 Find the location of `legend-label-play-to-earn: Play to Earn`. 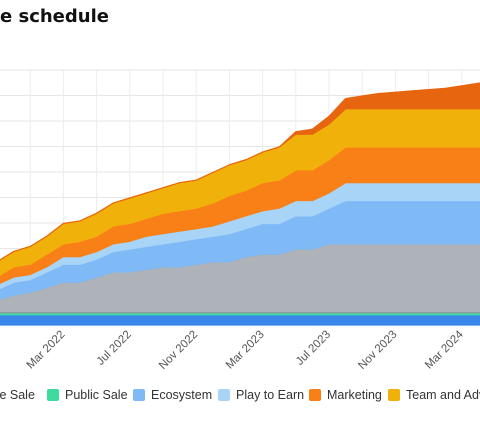

legend-label-play-to-earn: Play to Earn is located at coordinates (270, 395).